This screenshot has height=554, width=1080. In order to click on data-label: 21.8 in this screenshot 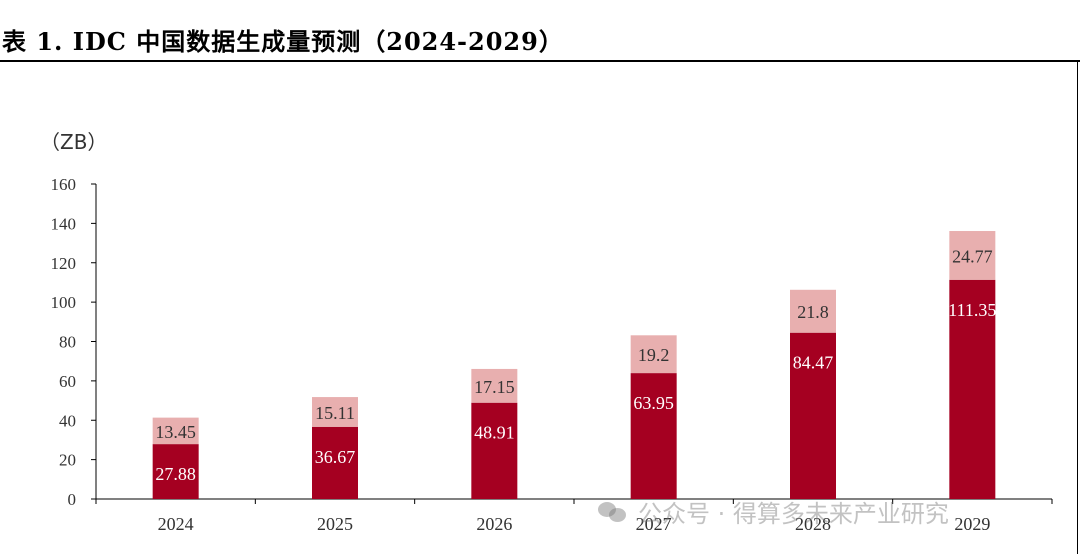, I will do `click(813, 312)`.